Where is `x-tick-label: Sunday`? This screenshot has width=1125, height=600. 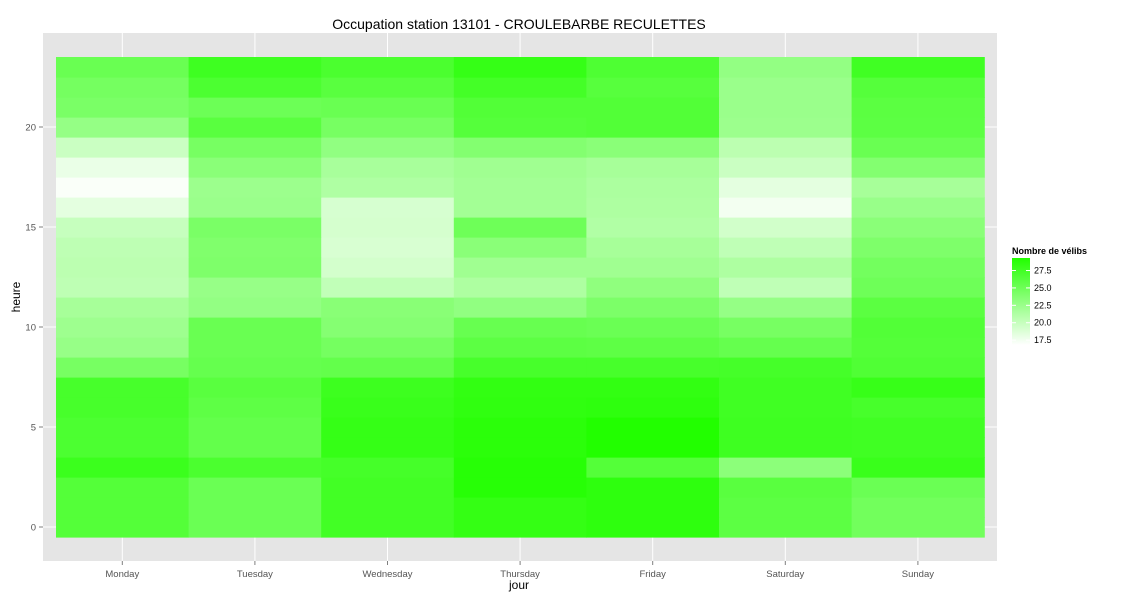 x-tick-label: Sunday is located at coordinates (918, 574).